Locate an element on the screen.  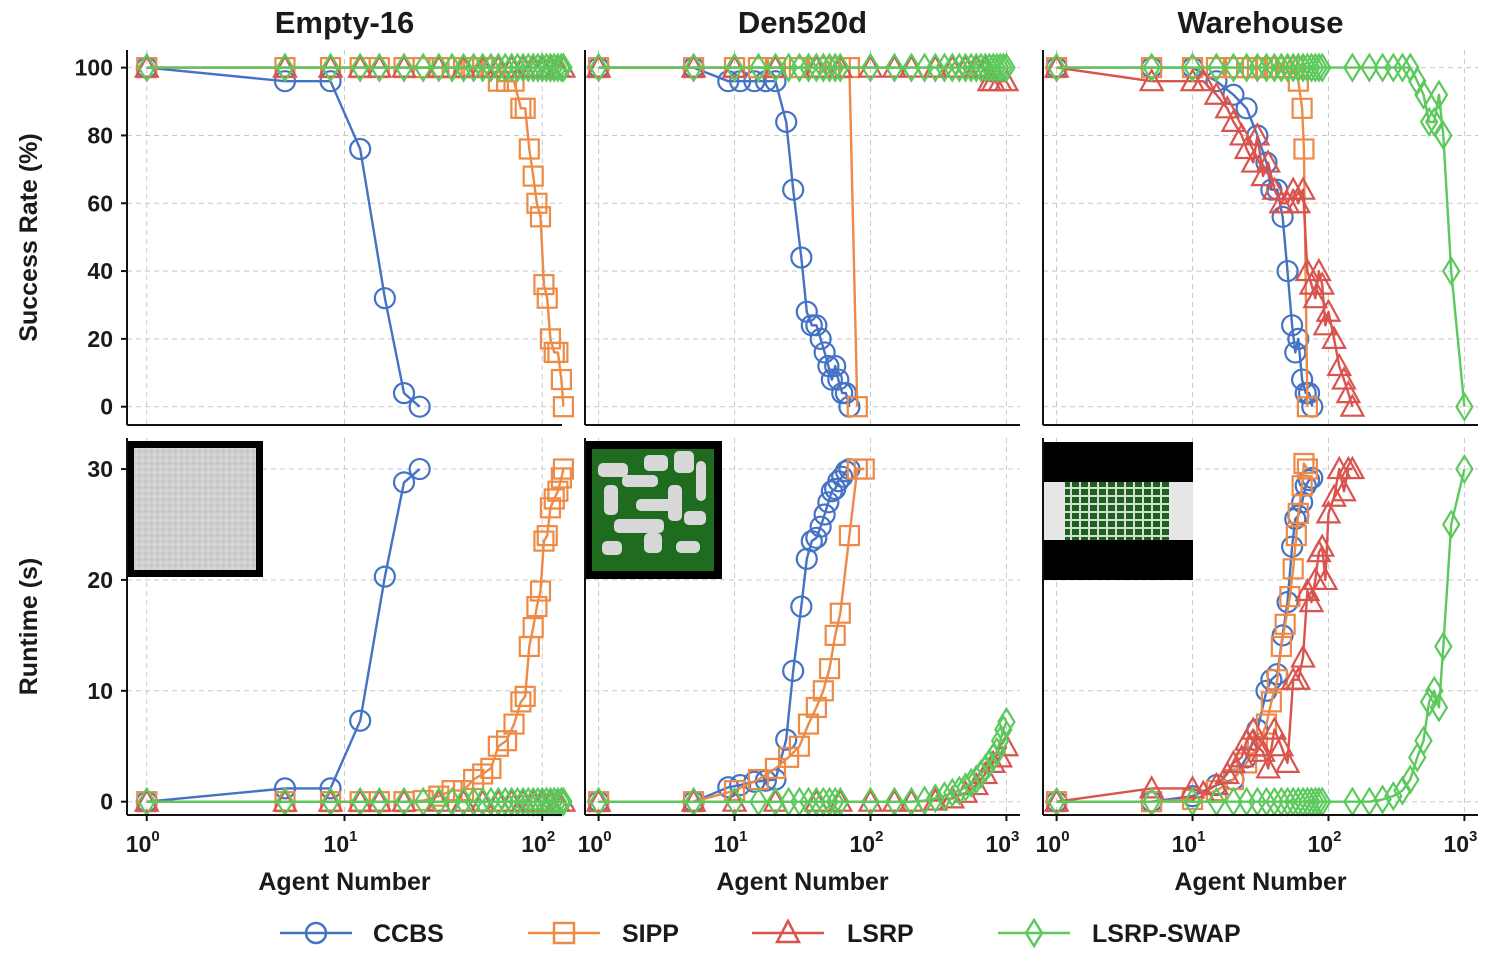
series-line-lsrp is located at coordinates (1204, 635).